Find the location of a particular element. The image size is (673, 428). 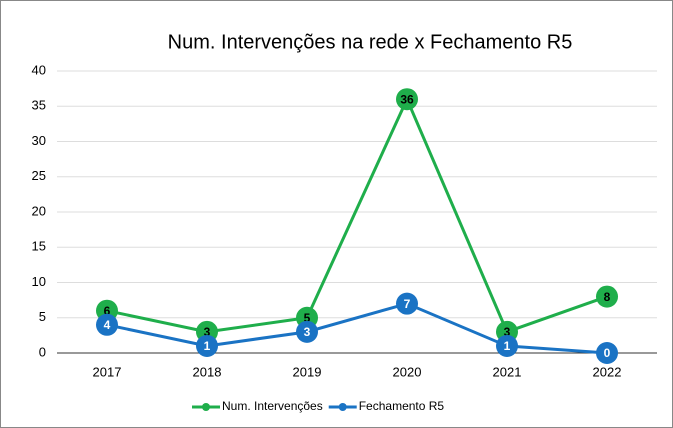

y-tick-label: 15 is located at coordinates (39, 246).